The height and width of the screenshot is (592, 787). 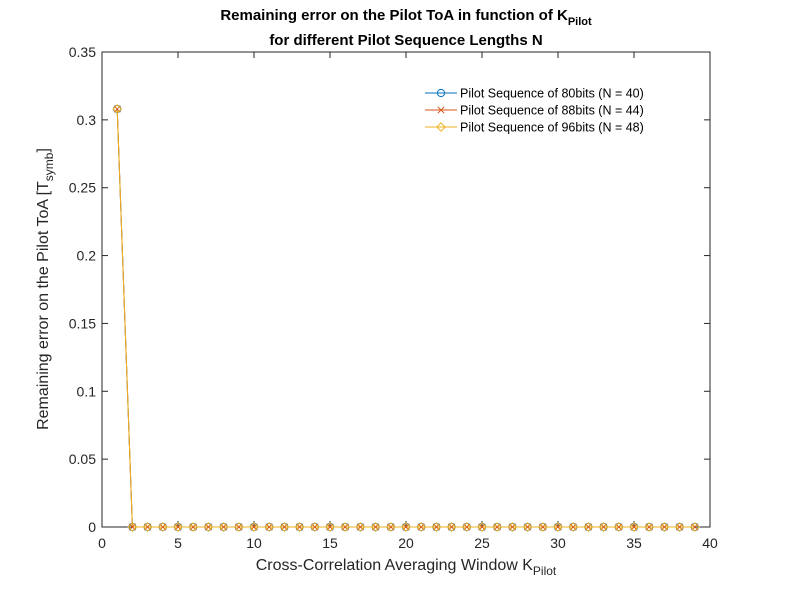 What do you see at coordinates (406, 543) in the screenshot?
I see `x-tick-label: 20` at bounding box center [406, 543].